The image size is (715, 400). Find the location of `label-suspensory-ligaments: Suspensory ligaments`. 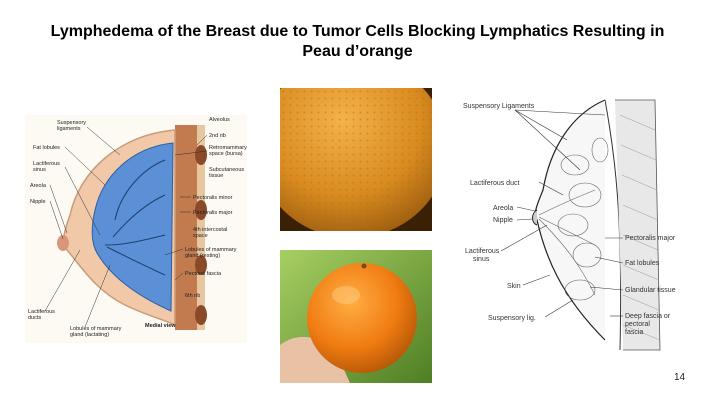

label-suspensory-ligaments: Suspensory ligaments is located at coordinates (72, 126).